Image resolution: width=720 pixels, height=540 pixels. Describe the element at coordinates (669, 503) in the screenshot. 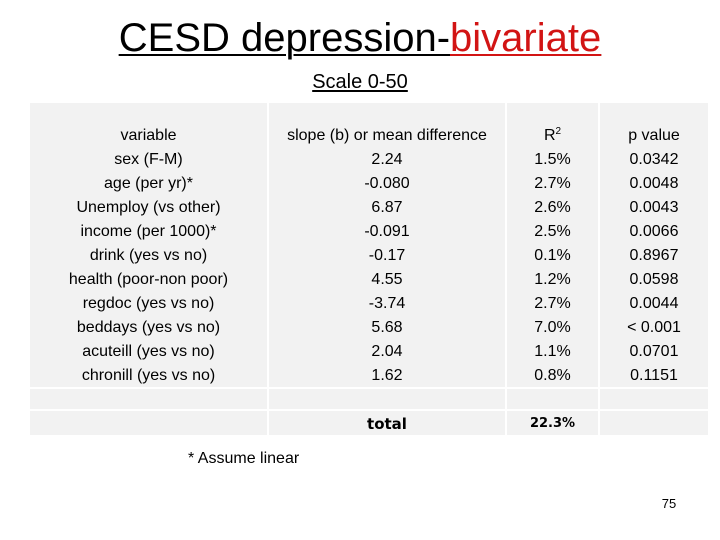

I see `page-number: 75` at that location.